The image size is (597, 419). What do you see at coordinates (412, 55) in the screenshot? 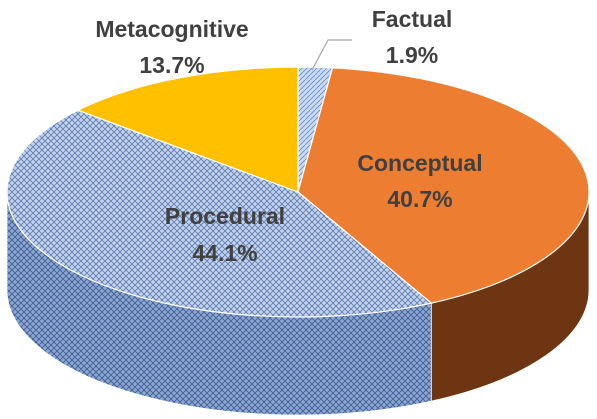
I see `slice-value-factual: 1.9%` at bounding box center [412, 55].